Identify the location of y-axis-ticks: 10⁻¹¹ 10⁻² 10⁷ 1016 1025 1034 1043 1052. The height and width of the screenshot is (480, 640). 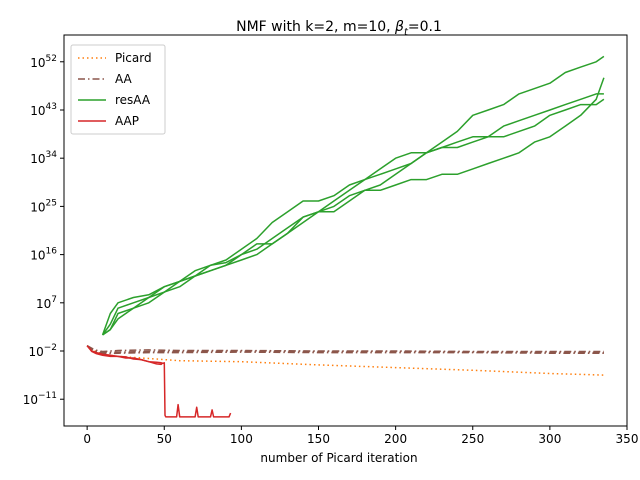
(43, 230).